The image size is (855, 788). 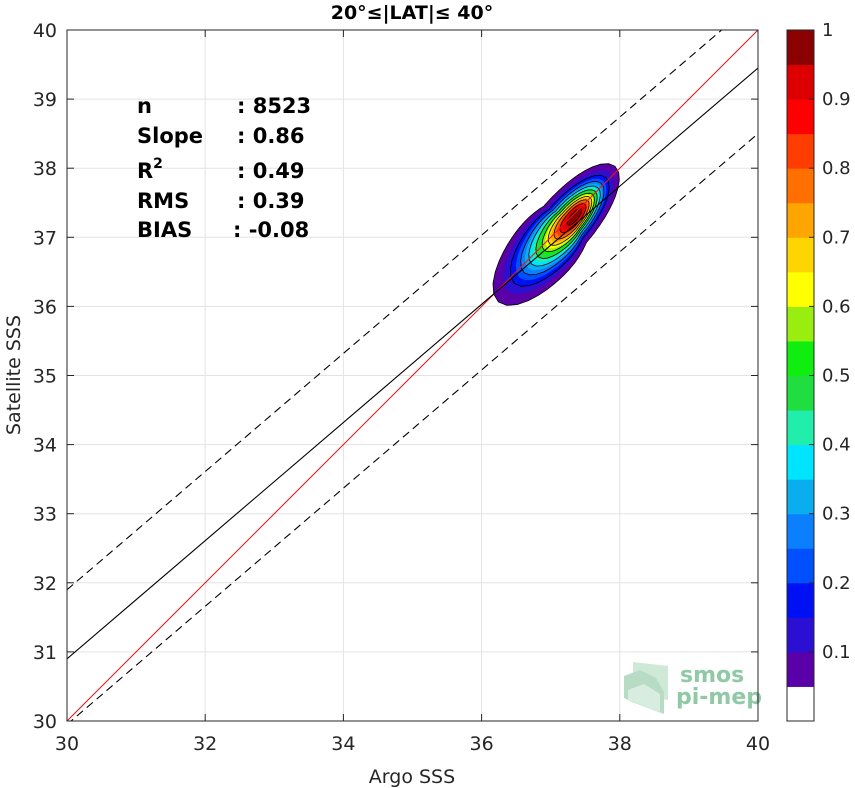 I want to click on stat-r2-label: R2, so click(x=150, y=169).